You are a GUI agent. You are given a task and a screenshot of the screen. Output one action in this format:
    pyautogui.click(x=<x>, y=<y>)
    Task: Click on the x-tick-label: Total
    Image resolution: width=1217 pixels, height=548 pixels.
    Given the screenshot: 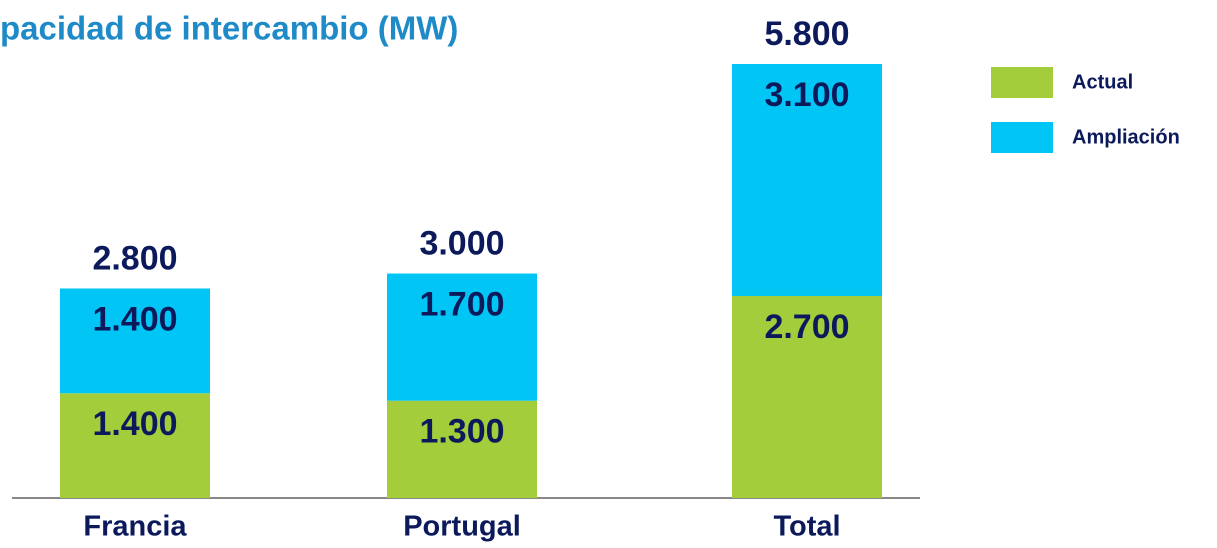 What is the action you would take?
    pyautogui.click(x=806, y=527)
    